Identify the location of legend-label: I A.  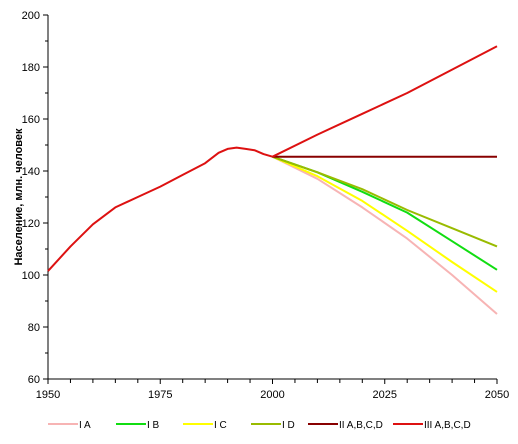
(85, 425).